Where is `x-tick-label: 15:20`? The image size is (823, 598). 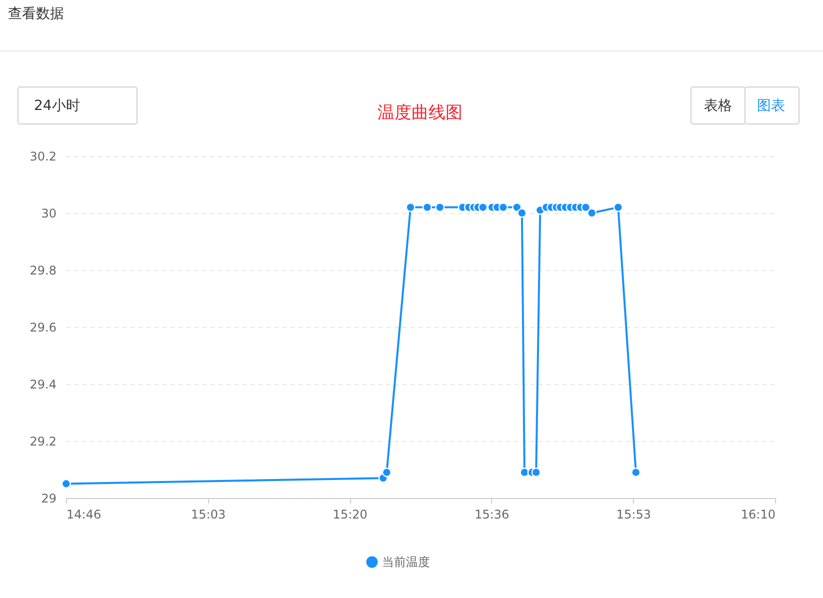 x-tick-label: 15:20 is located at coordinates (350, 515).